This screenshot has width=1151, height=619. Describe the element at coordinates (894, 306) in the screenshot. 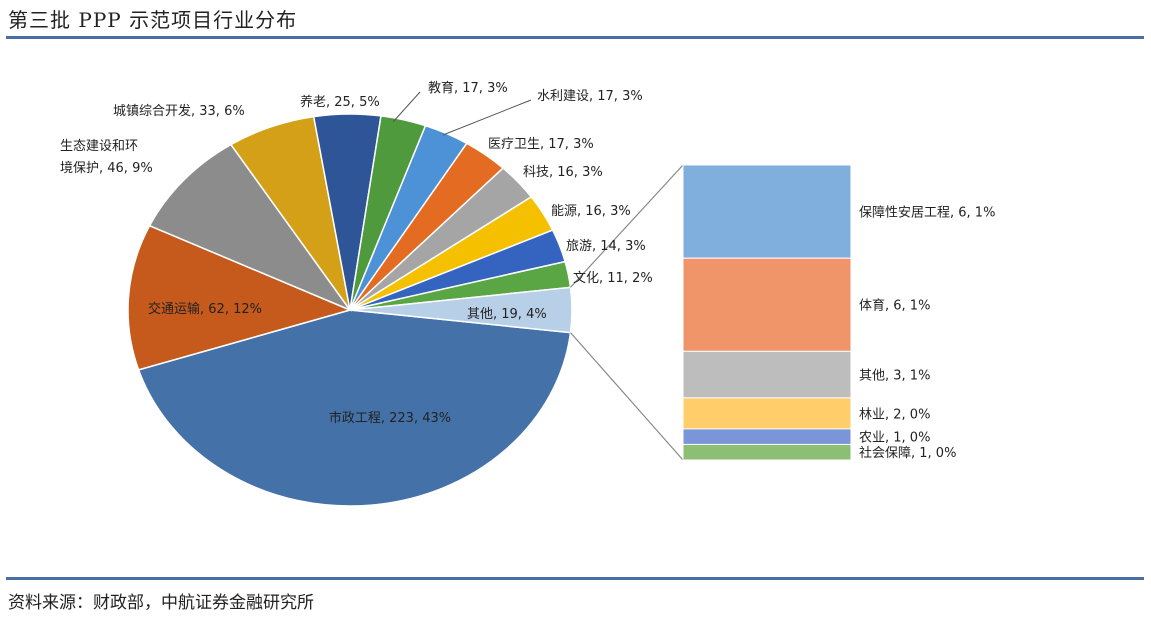

I see `breakdown-label-1: 体育, 6, 1%` at that location.